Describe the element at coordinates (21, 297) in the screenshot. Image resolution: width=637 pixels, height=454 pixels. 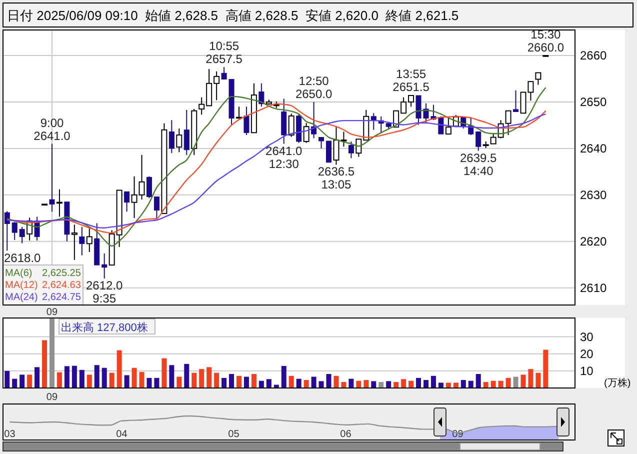
I see `text: MA(24)` at that location.